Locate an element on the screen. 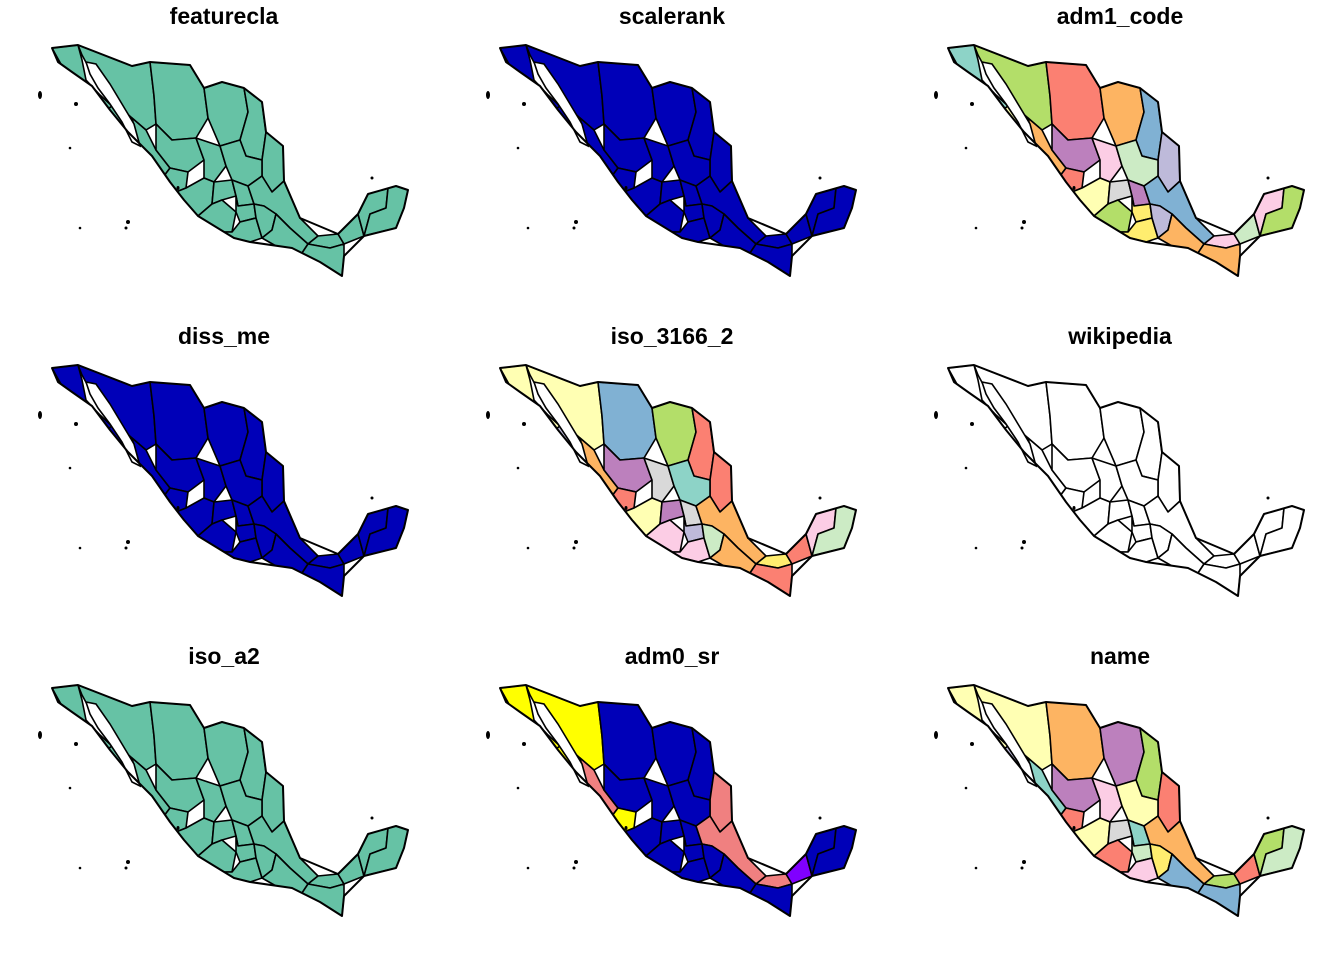  panel-title: iso_3166_2 is located at coordinates (672, 336).